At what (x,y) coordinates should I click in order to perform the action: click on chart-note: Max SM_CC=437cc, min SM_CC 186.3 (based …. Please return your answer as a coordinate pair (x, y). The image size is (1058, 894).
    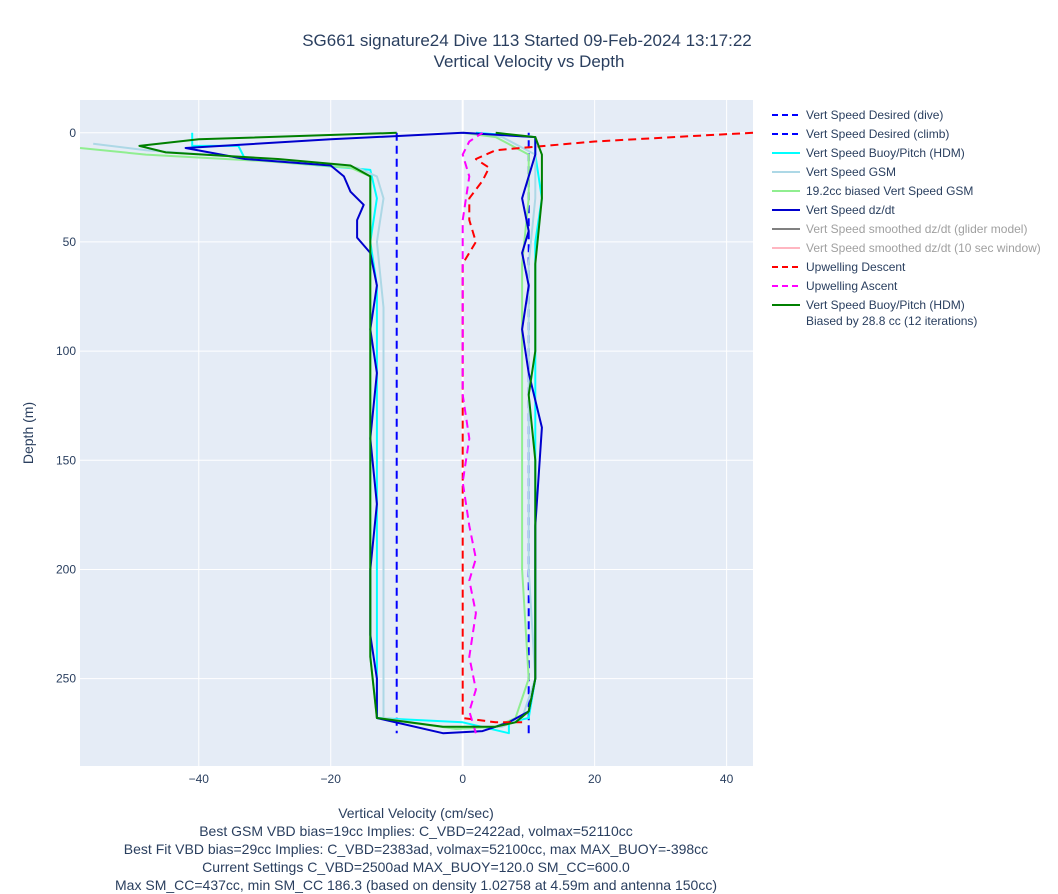
    Looking at the image, I should click on (416, 885).